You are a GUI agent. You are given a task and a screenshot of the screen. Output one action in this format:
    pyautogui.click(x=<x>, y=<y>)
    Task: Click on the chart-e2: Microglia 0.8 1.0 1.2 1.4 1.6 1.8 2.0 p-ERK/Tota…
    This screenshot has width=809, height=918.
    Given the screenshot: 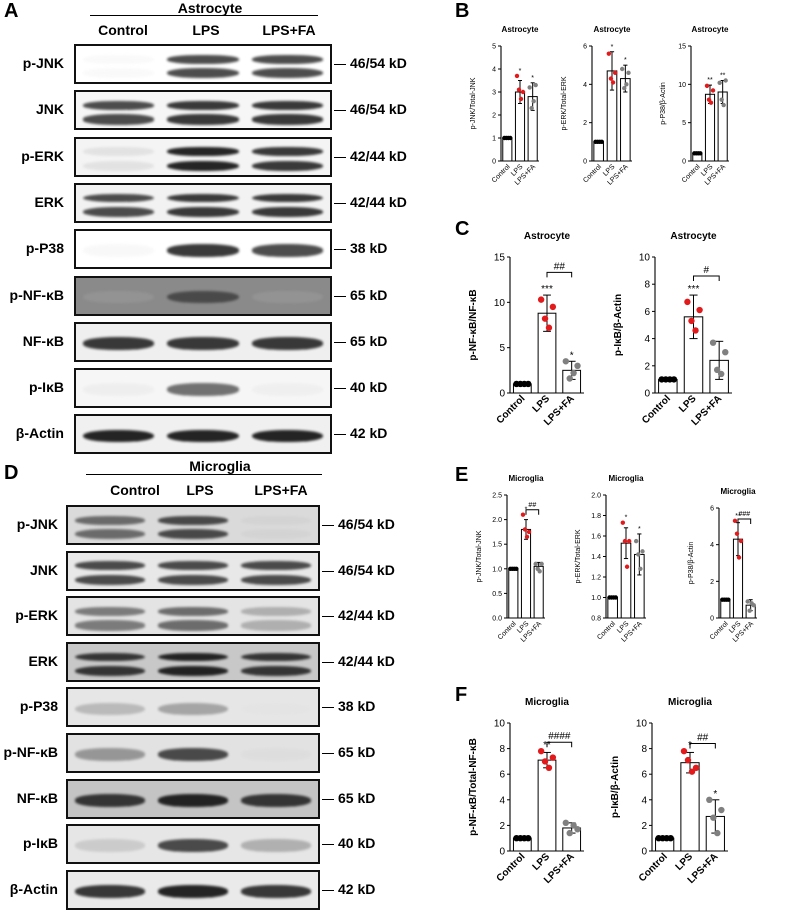 What is the action you would take?
    pyautogui.click(x=610, y=559)
    